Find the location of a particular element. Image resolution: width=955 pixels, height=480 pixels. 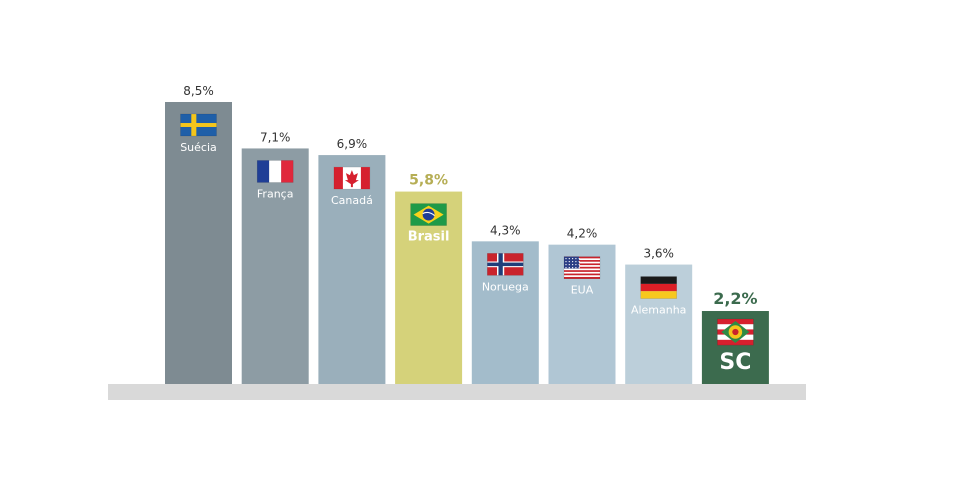

category-label-canada: Canadá is located at coordinates (352, 200).